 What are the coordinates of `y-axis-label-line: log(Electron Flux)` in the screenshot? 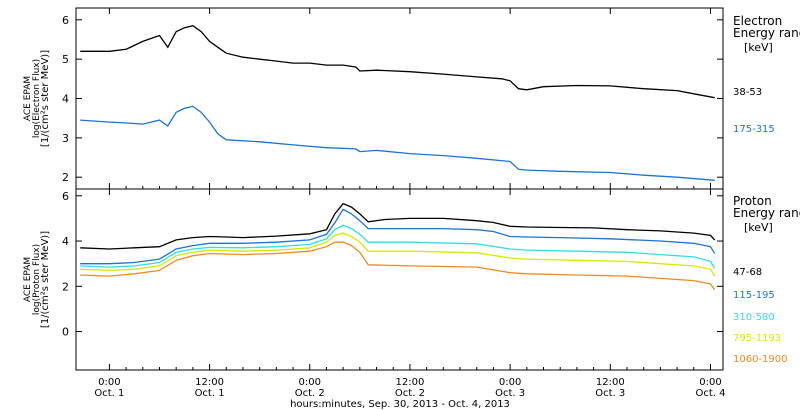 It's located at (37, 98).